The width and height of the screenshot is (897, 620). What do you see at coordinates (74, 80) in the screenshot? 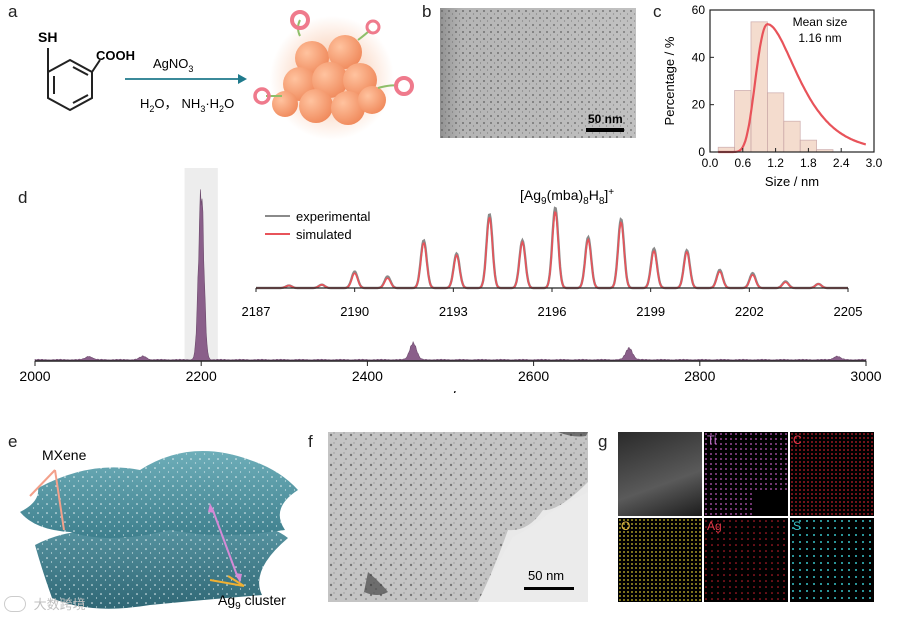
I see `thiosalicylic-acid-structure` at bounding box center [74, 80].